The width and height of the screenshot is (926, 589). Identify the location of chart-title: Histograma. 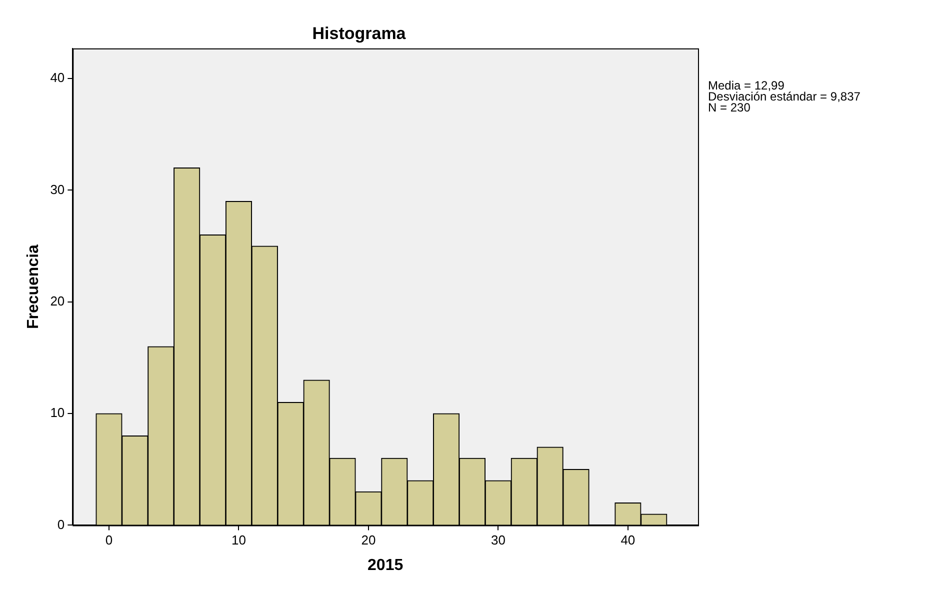
(359, 33).